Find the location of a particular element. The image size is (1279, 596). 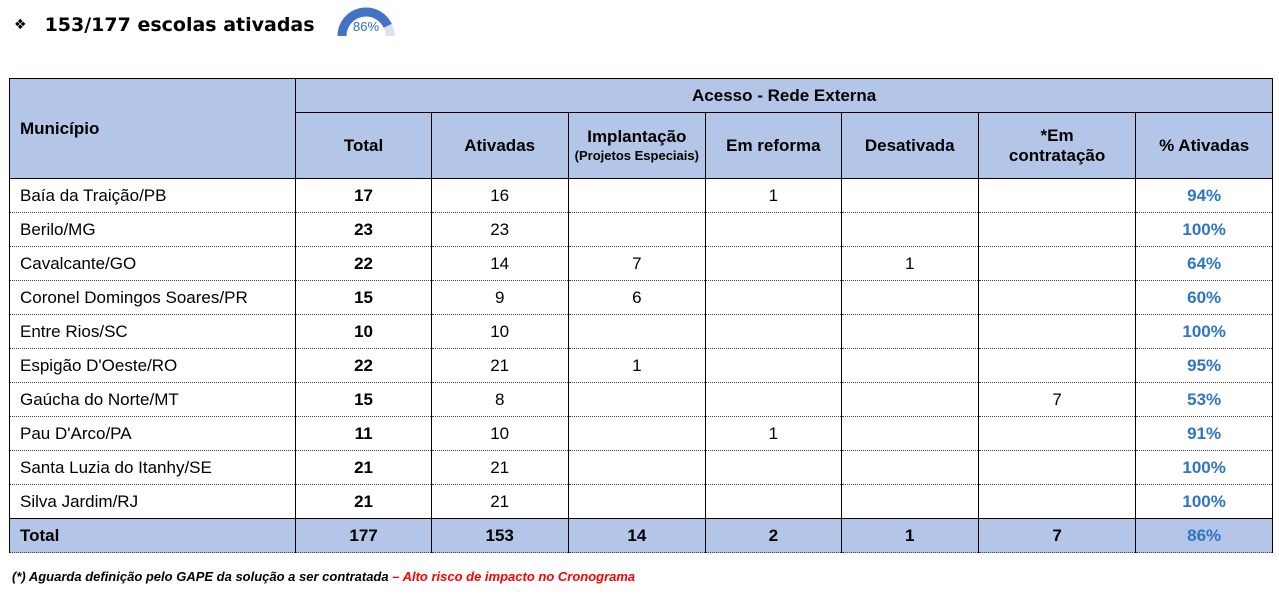

cell-a: 9 is located at coordinates (499, 297).